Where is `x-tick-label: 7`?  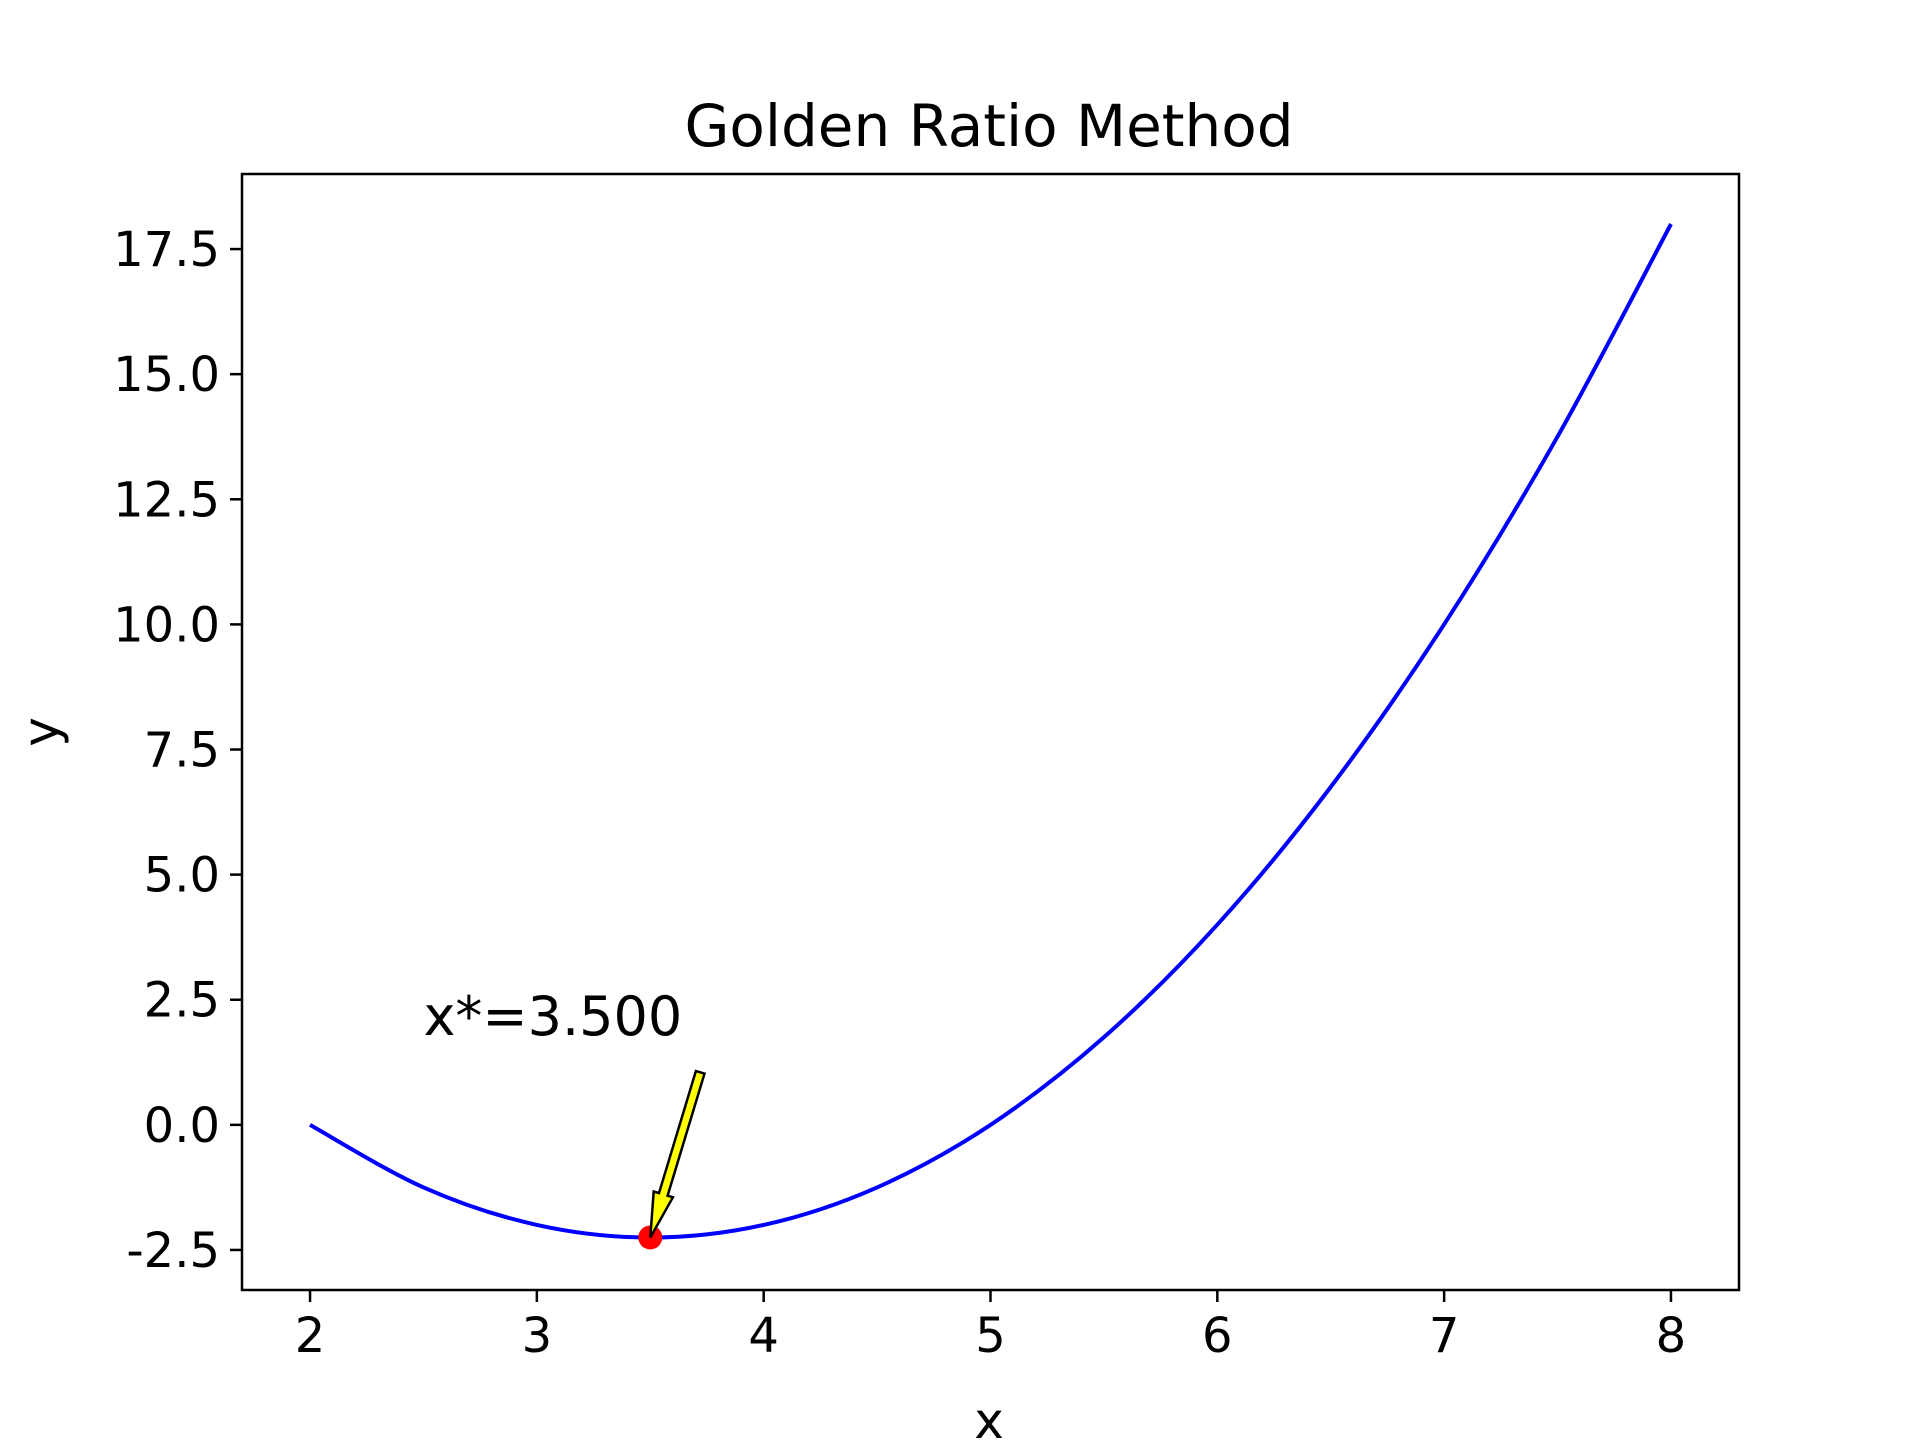 x-tick-label: 7 is located at coordinates (1444, 1336).